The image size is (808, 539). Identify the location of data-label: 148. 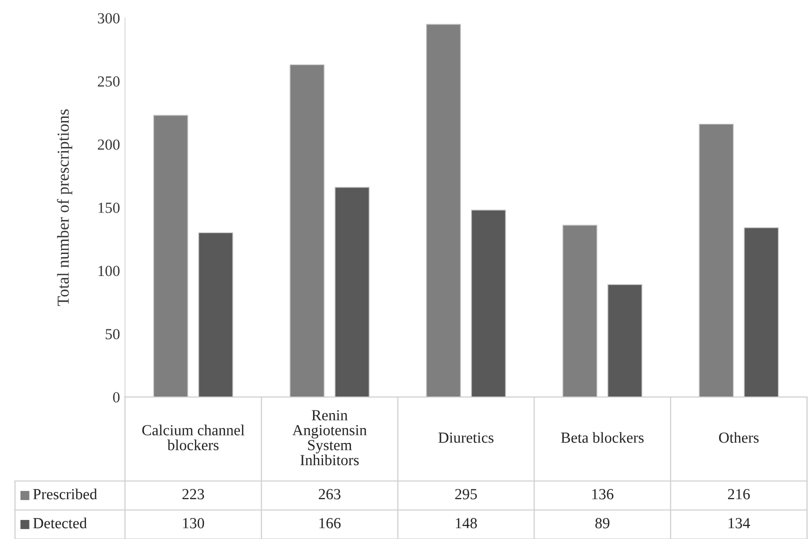
(466, 523).